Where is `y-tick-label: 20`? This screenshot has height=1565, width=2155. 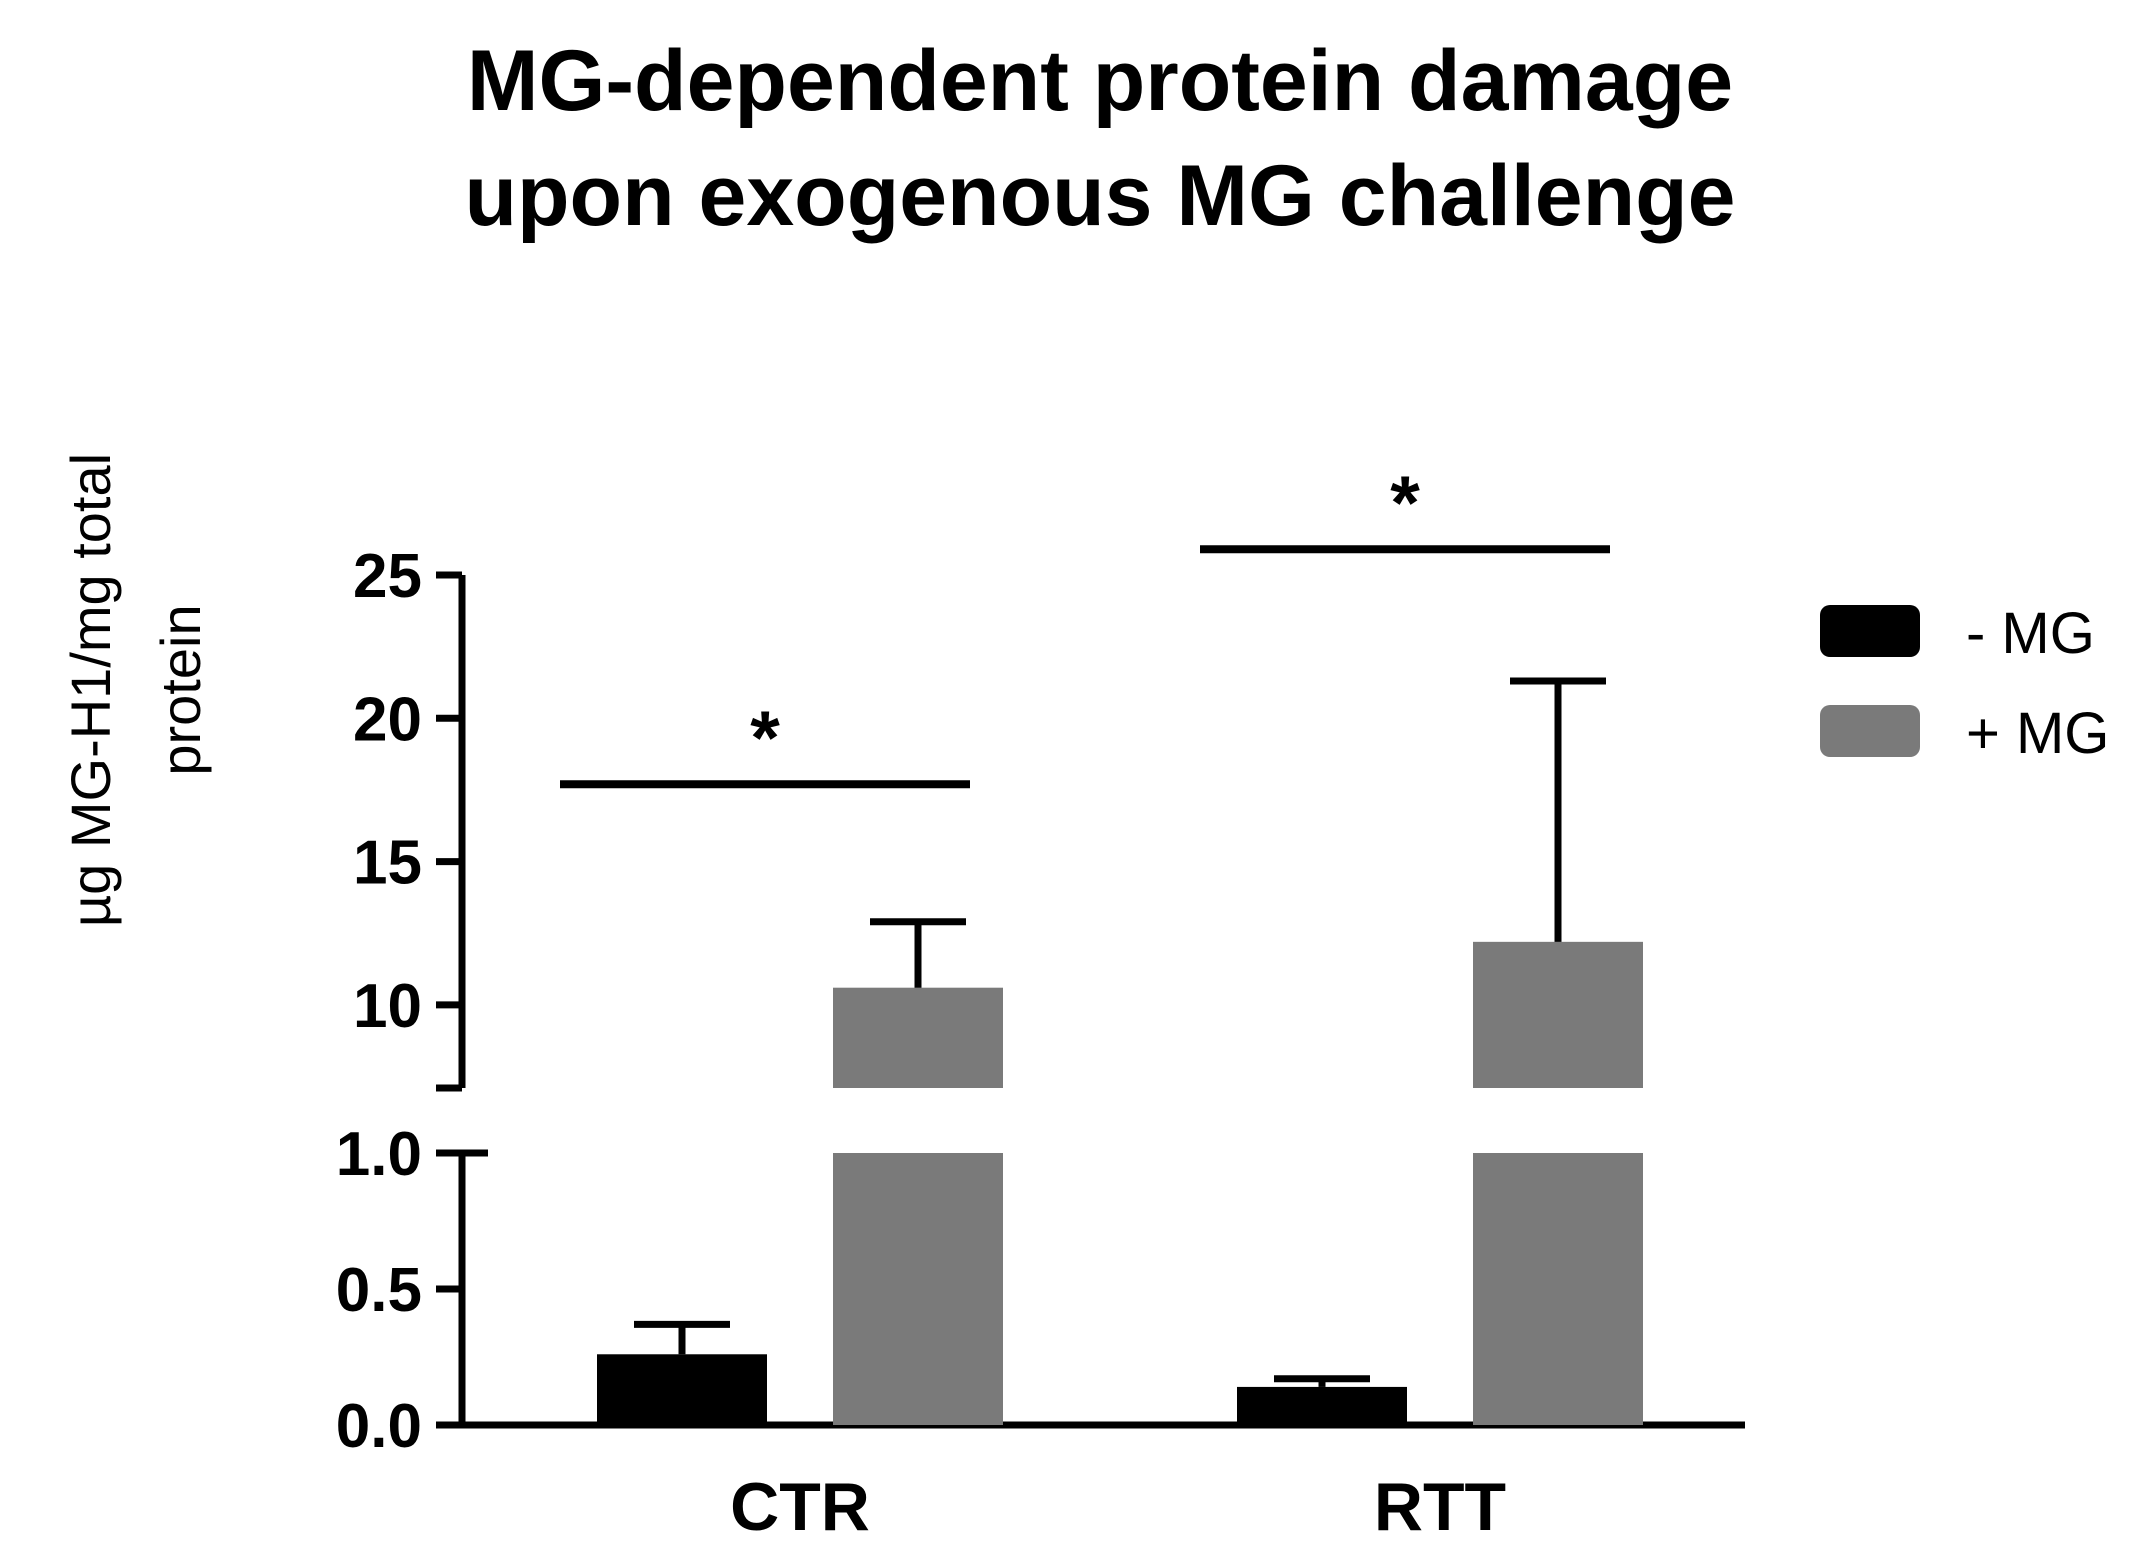
y-tick-label: 20 is located at coordinates (387, 719).